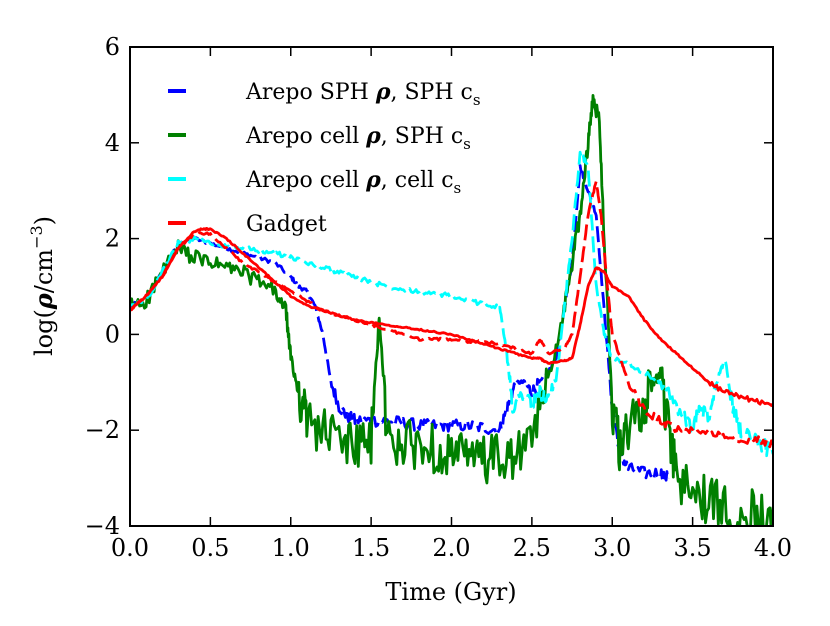 The image size is (830, 626). Describe the element at coordinates (102, 526) in the screenshot. I see `y-tick-label: −4` at that location.